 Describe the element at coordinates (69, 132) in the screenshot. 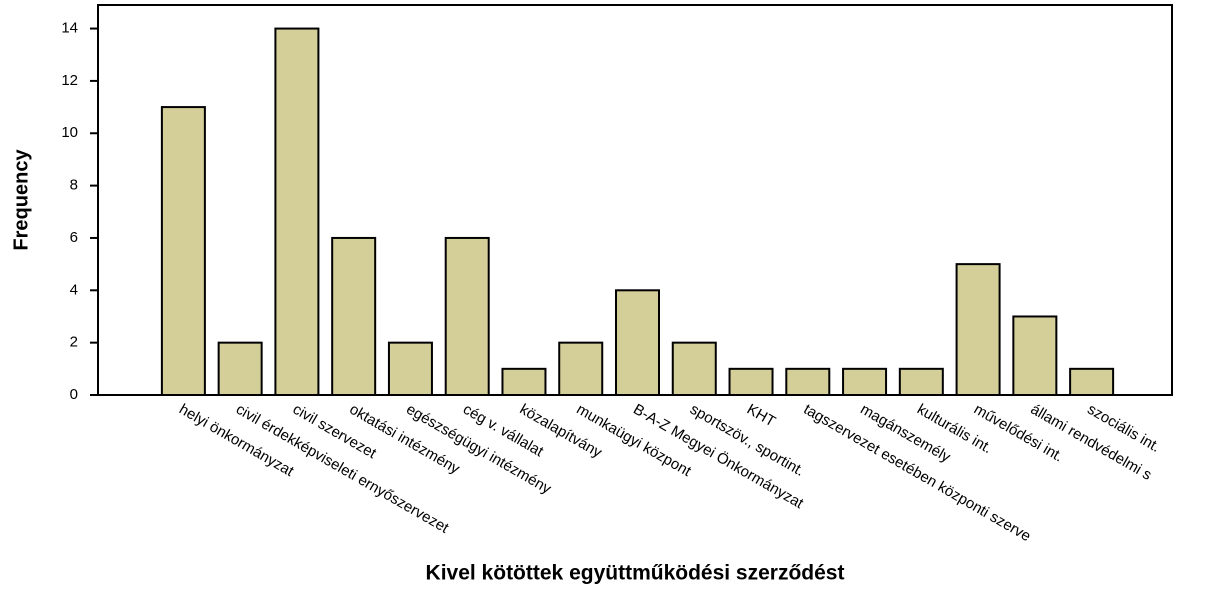

I see `y-tick-label: 10` at that location.